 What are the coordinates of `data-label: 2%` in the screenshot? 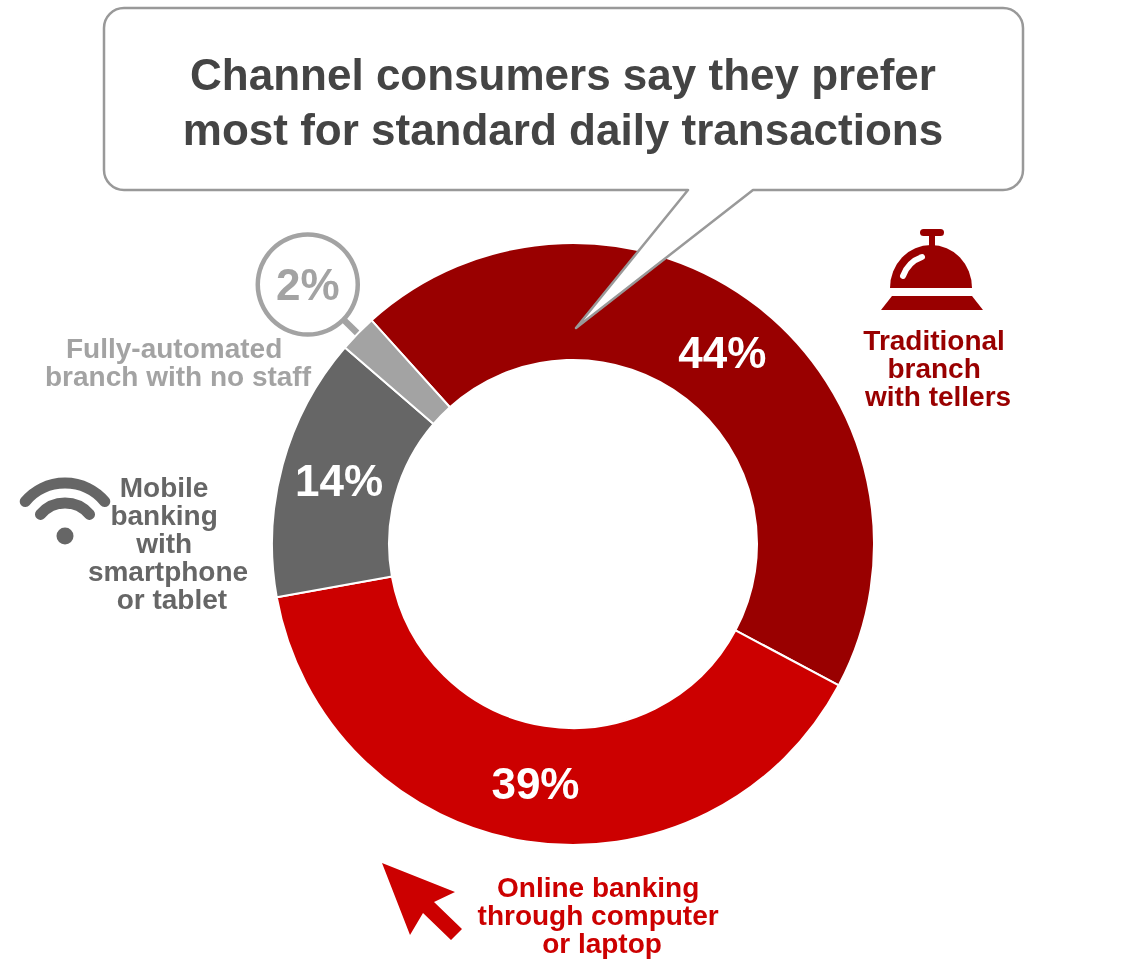 It's located at (307, 285).